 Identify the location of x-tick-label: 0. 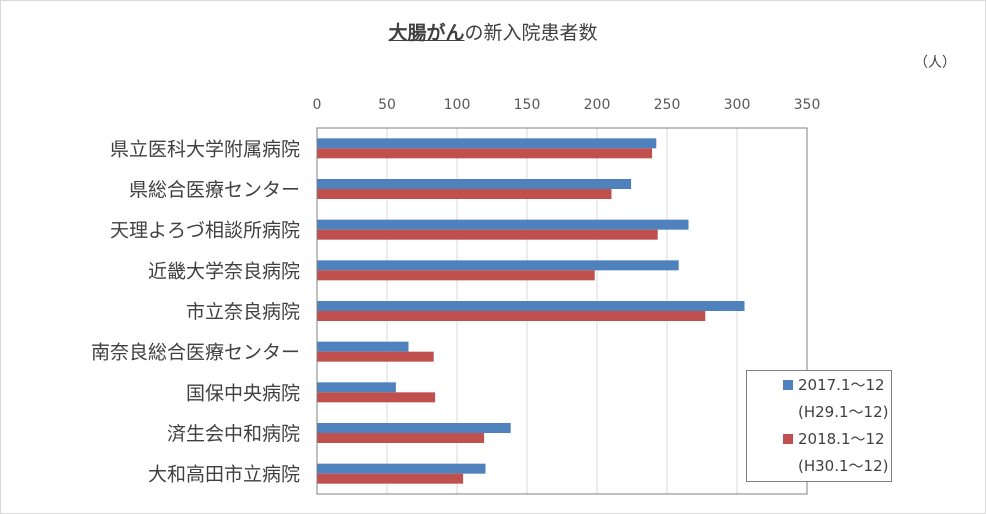
(317, 105).